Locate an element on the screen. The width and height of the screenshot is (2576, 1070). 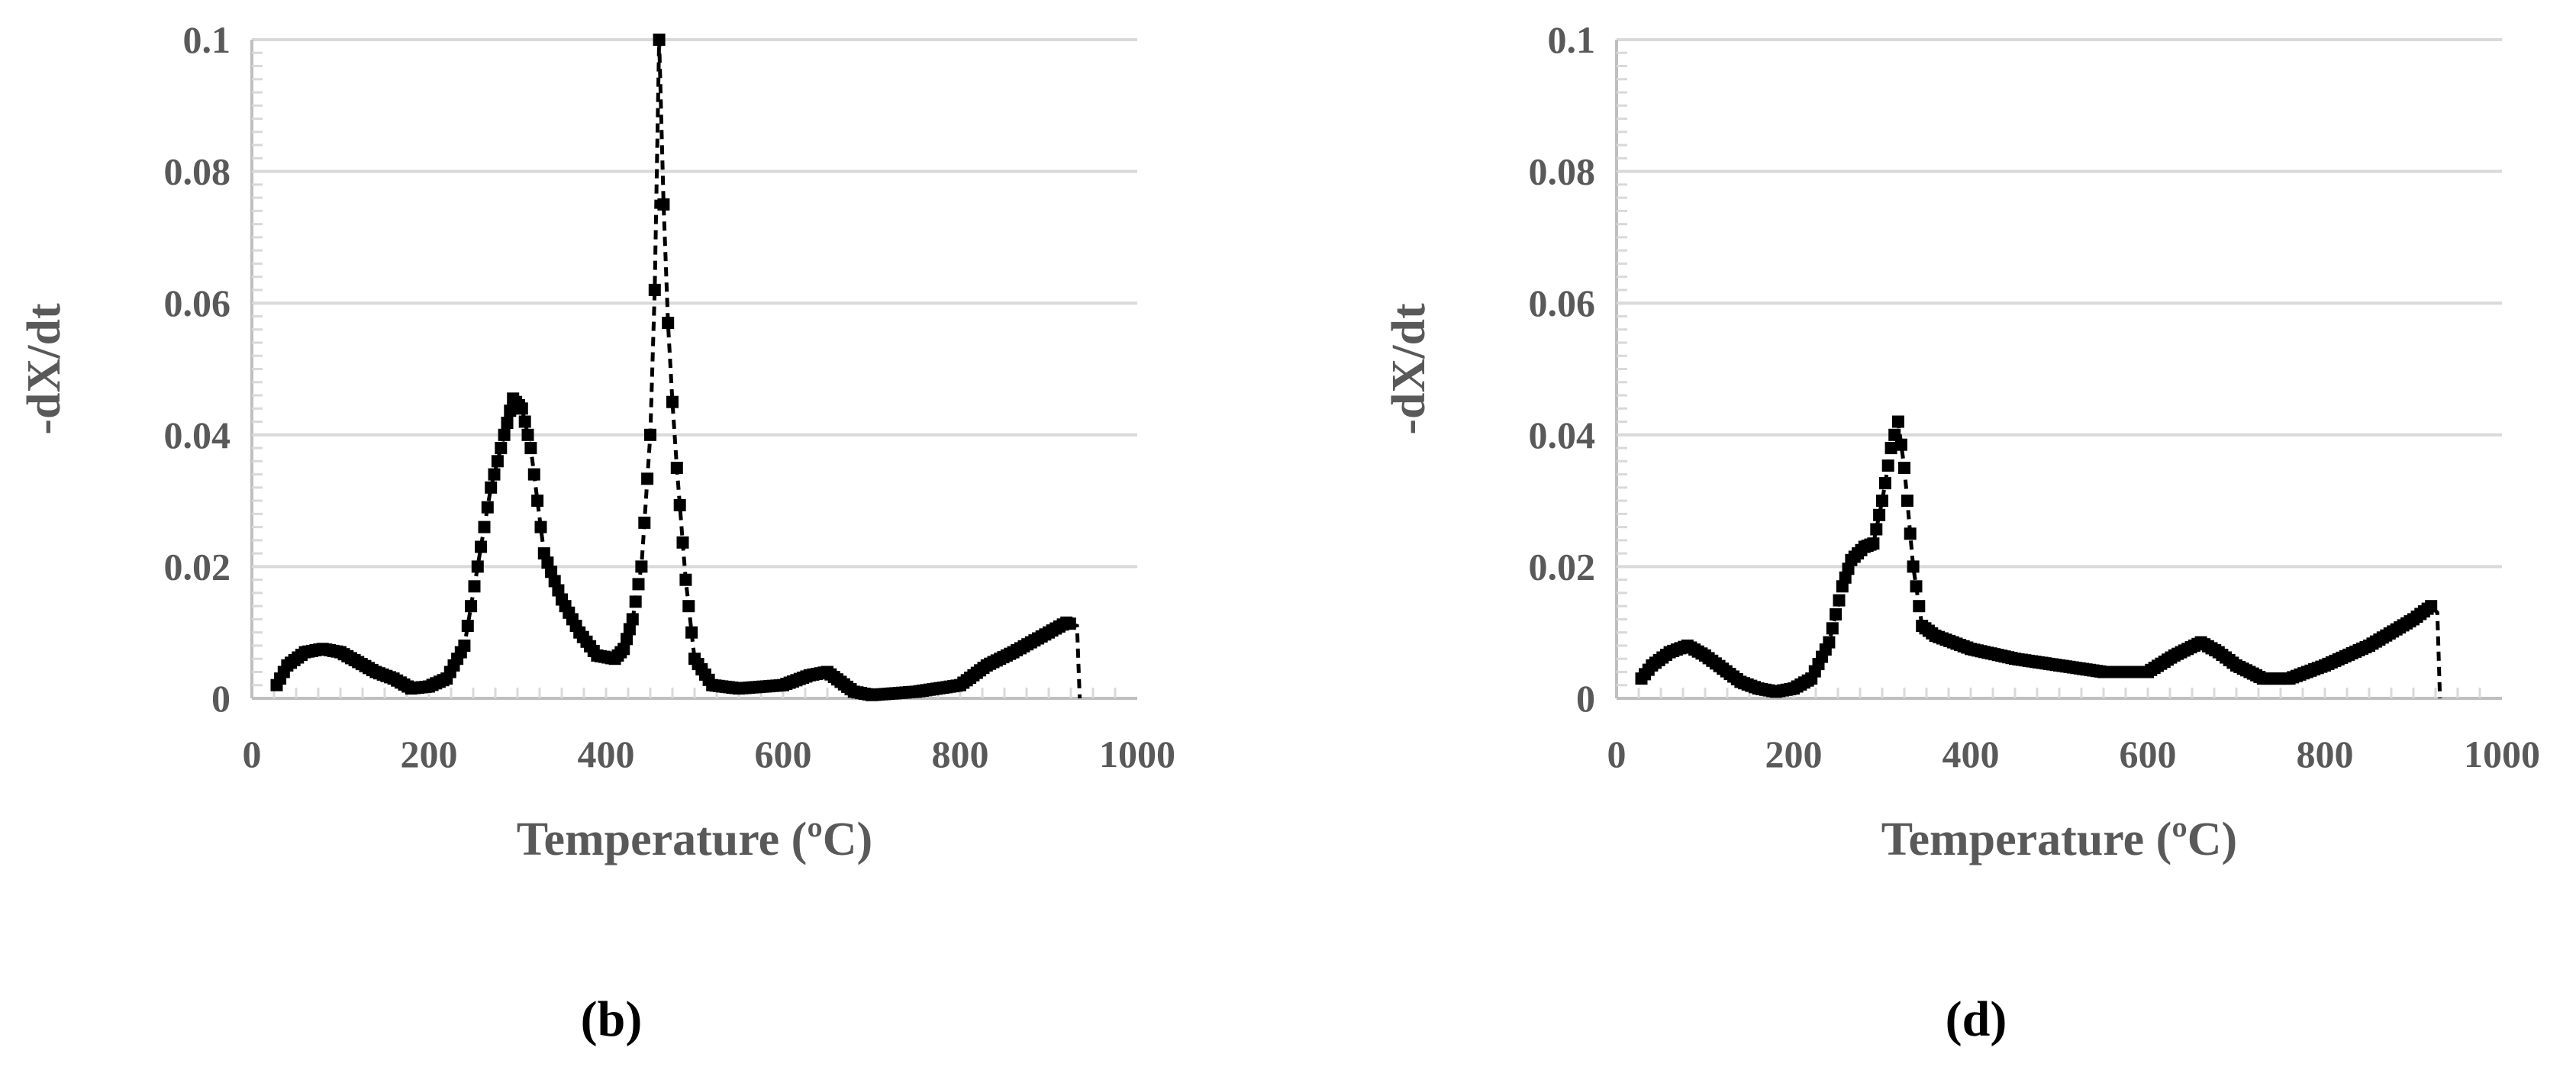
x-tick-label: 0 is located at coordinates (253, 754).